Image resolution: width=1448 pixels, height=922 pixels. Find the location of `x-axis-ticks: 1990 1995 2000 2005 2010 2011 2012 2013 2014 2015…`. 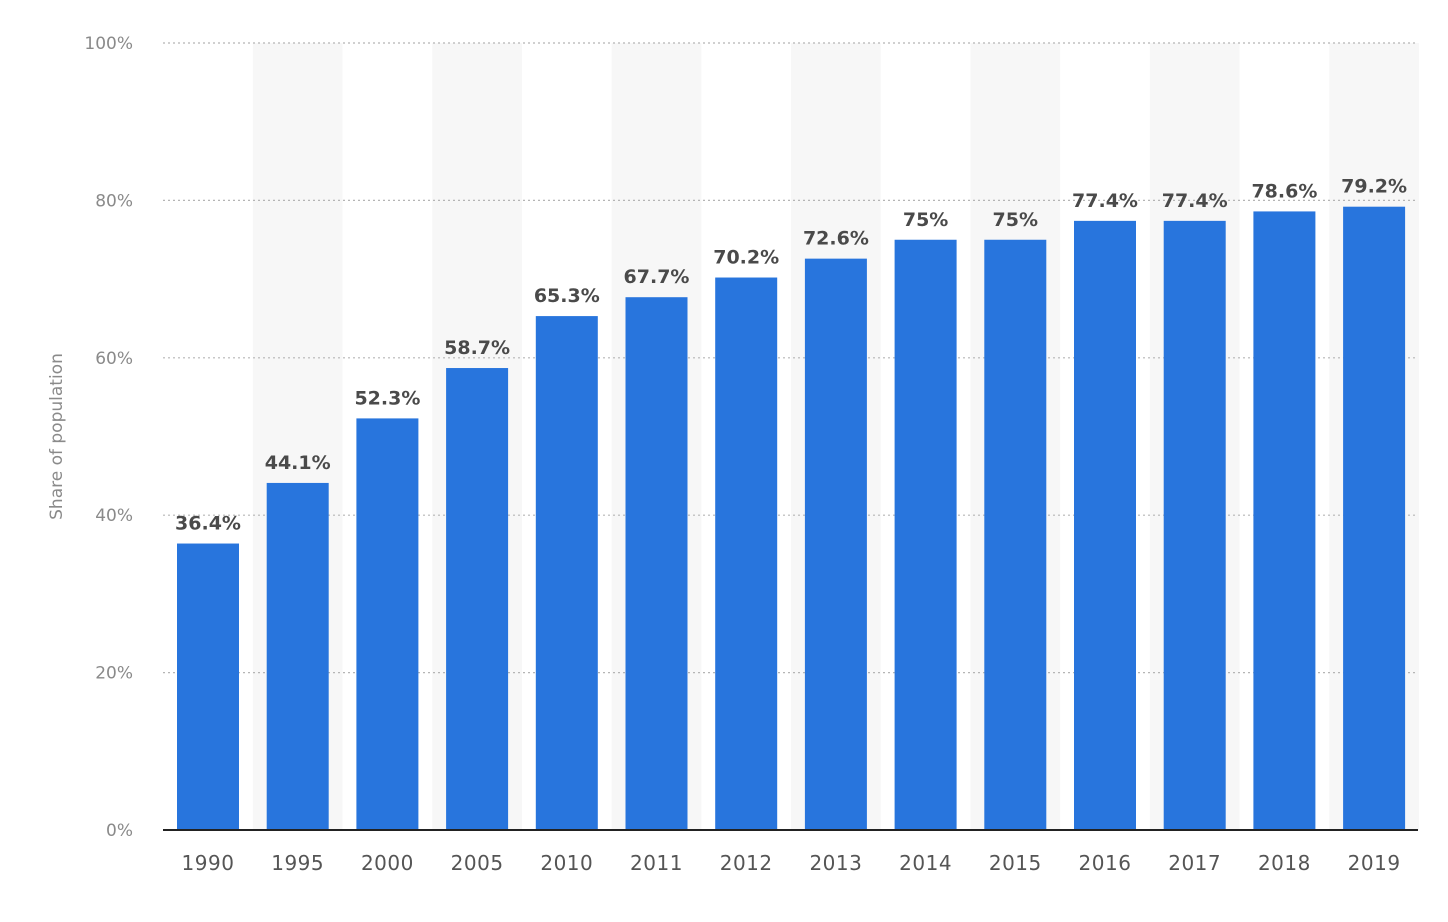

x-axis-ticks: 1990 1995 2000 2005 2010 2011 2012 2013 2014 2015… is located at coordinates (791, 863).